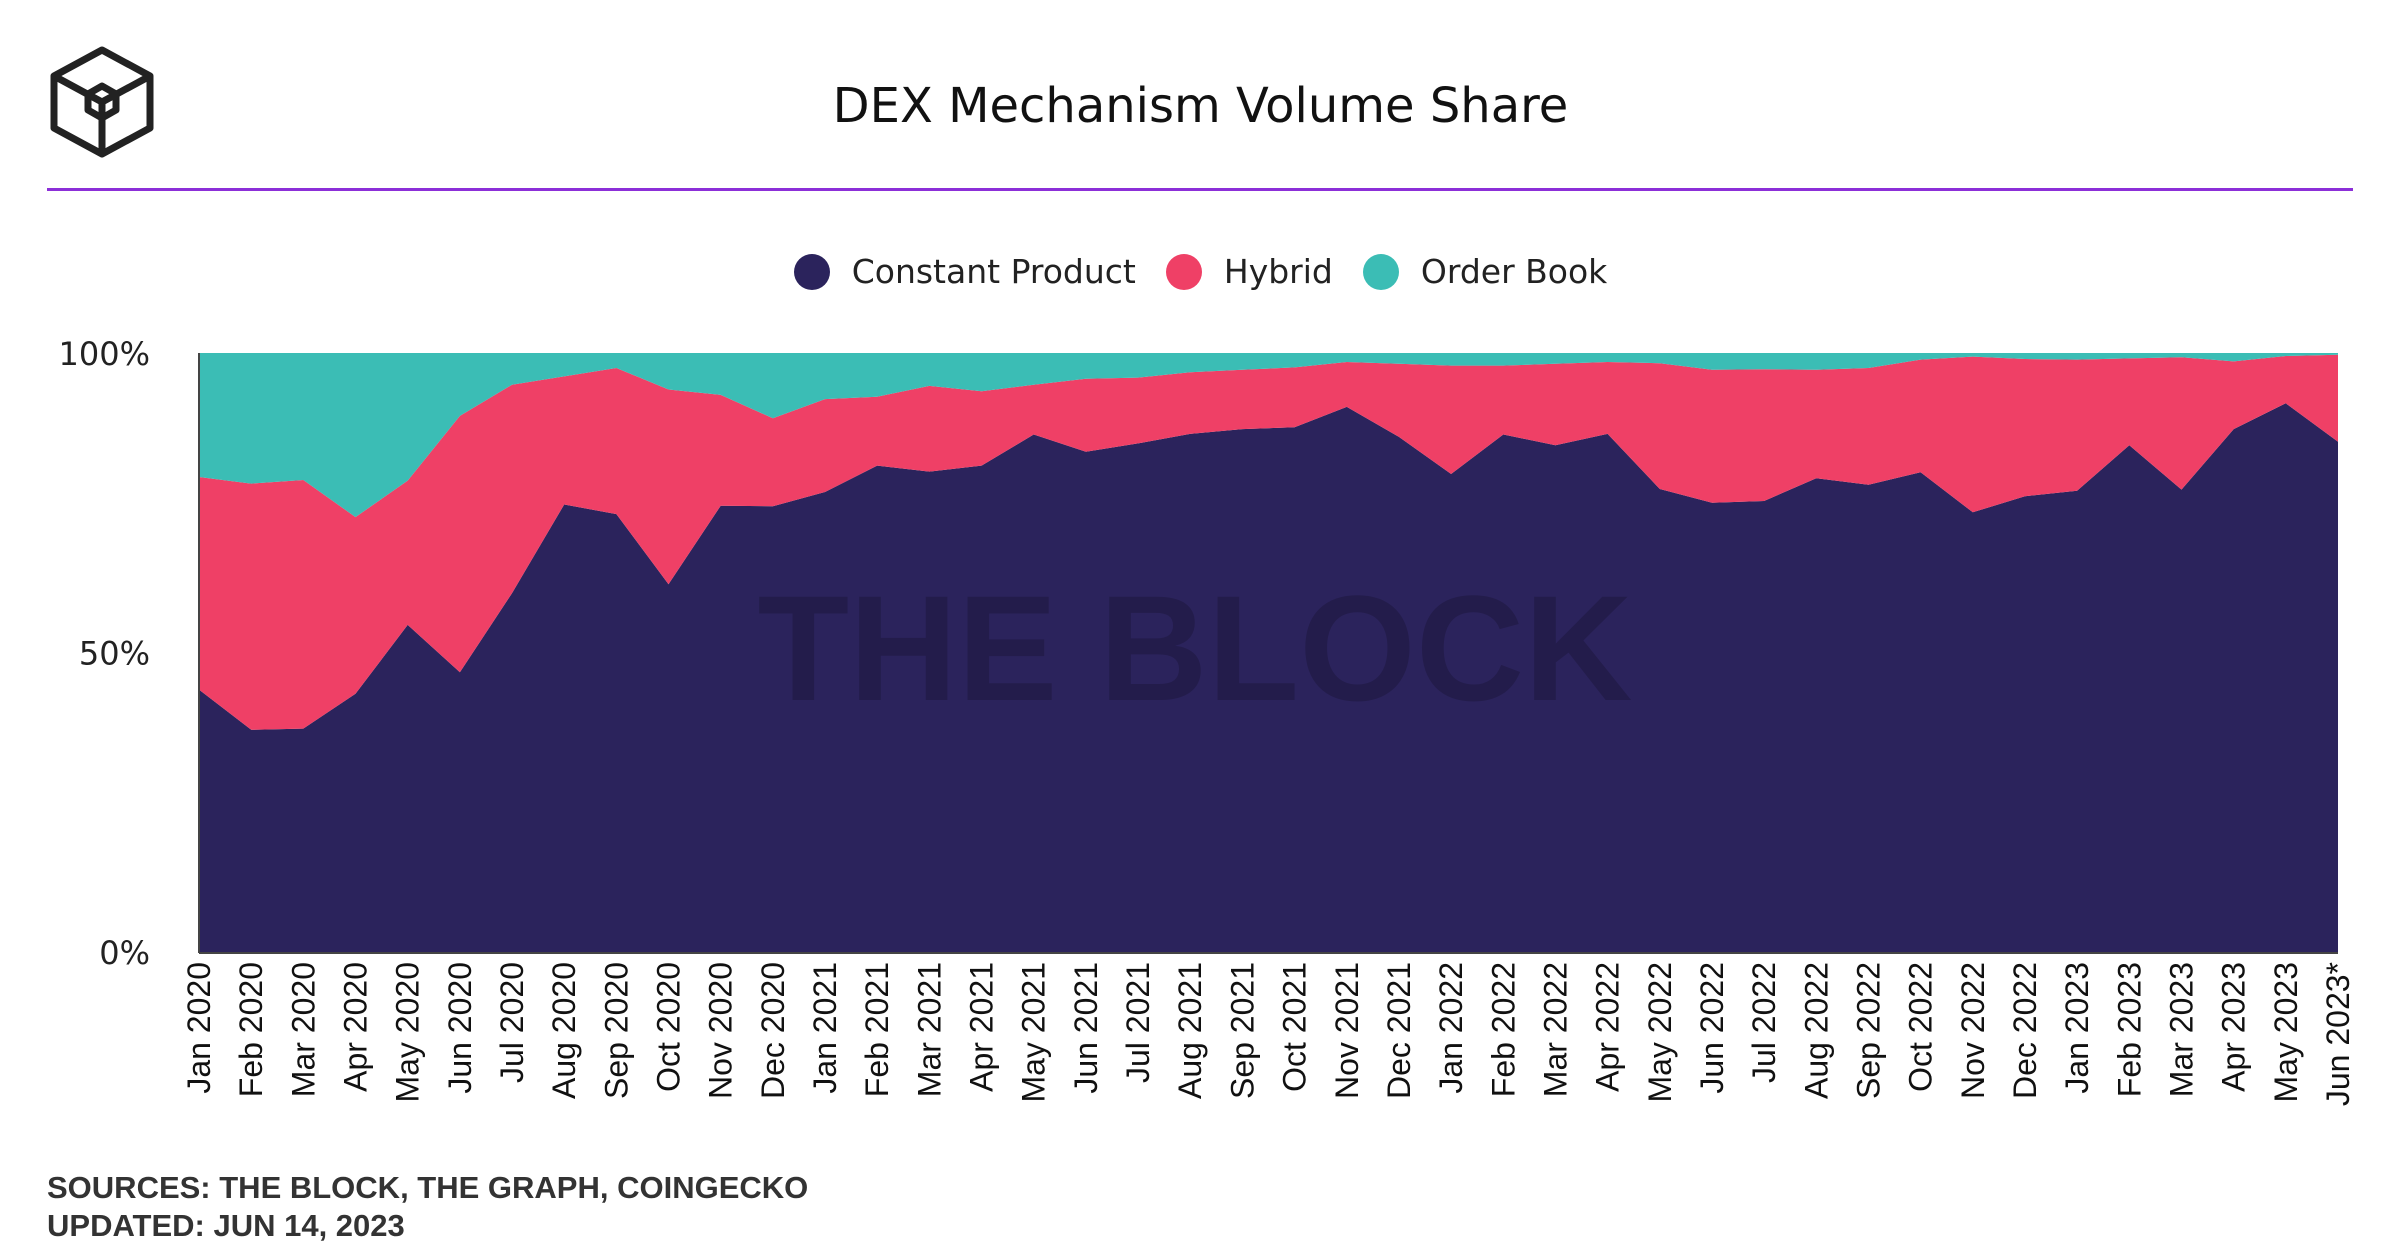 The width and height of the screenshot is (2401, 1260). What do you see at coordinates (1660, 1032) in the screenshot?
I see `x-tick-label: May 2022` at bounding box center [1660, 1032].